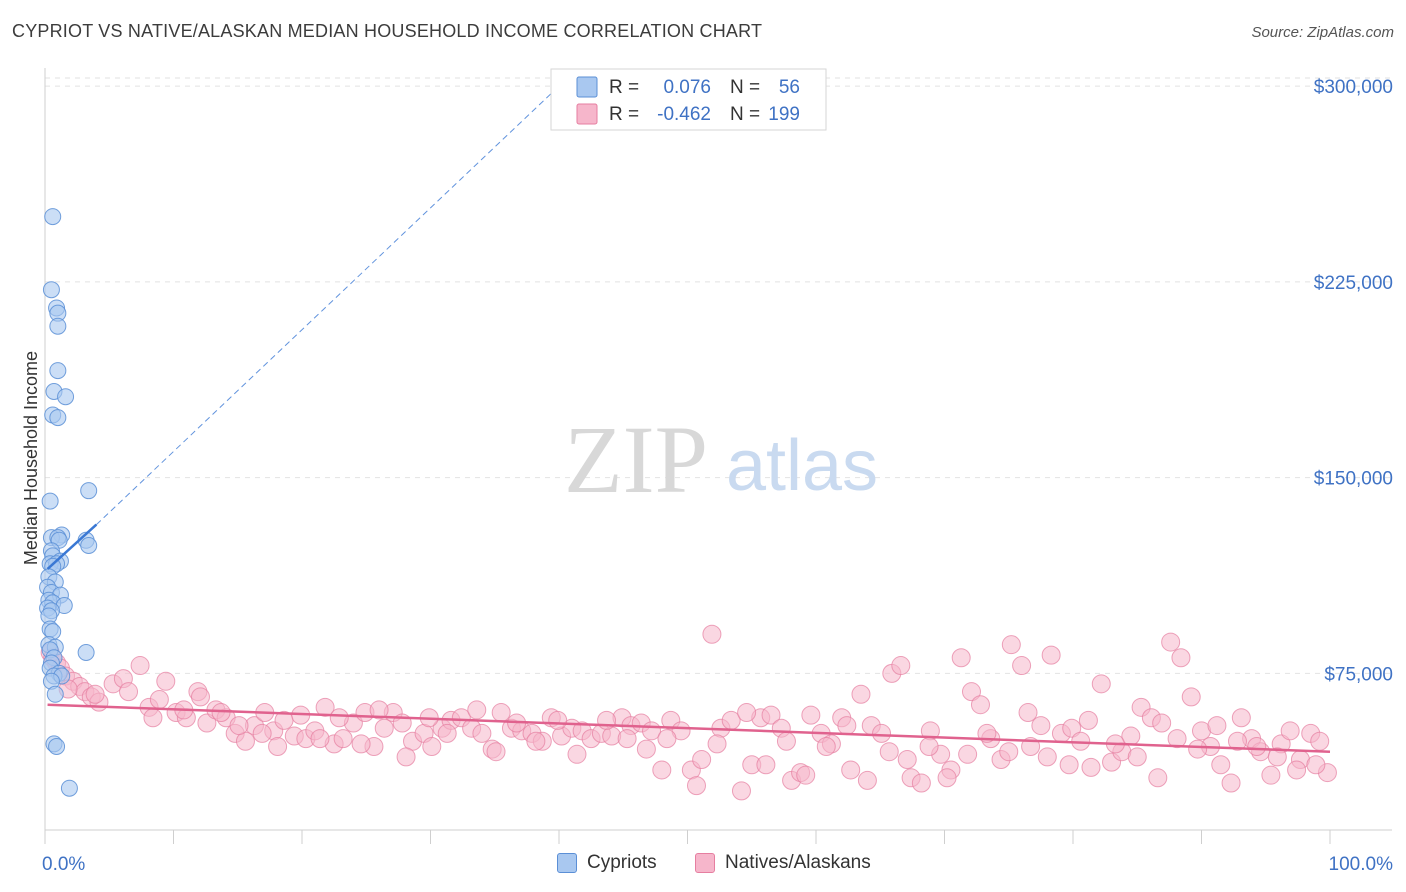  Describe the element at coordinates (68, 502) in the screenshot. I see `cypriot-points` at that location.